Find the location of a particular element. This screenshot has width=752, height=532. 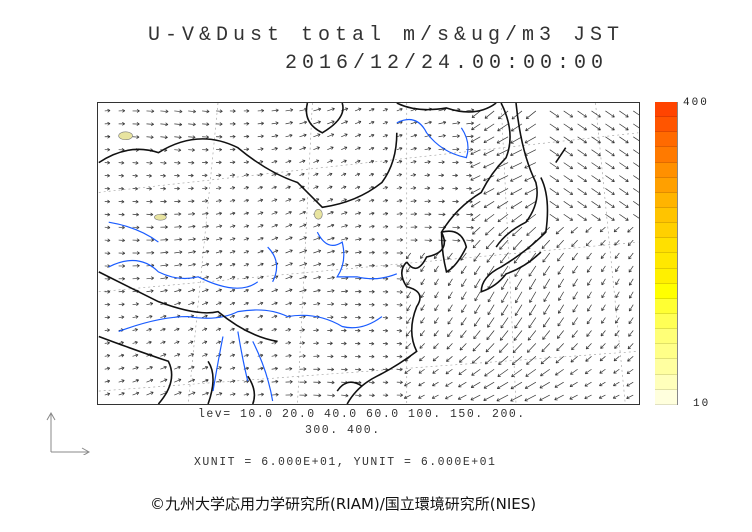

colorbar-max-label: 400 is located at coordinates (696, 103).